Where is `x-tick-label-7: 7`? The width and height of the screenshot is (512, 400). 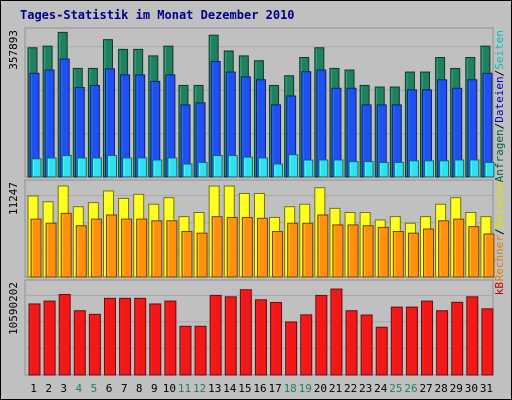 x-tick-label-7: 7 is located at coordinates (124, 388).